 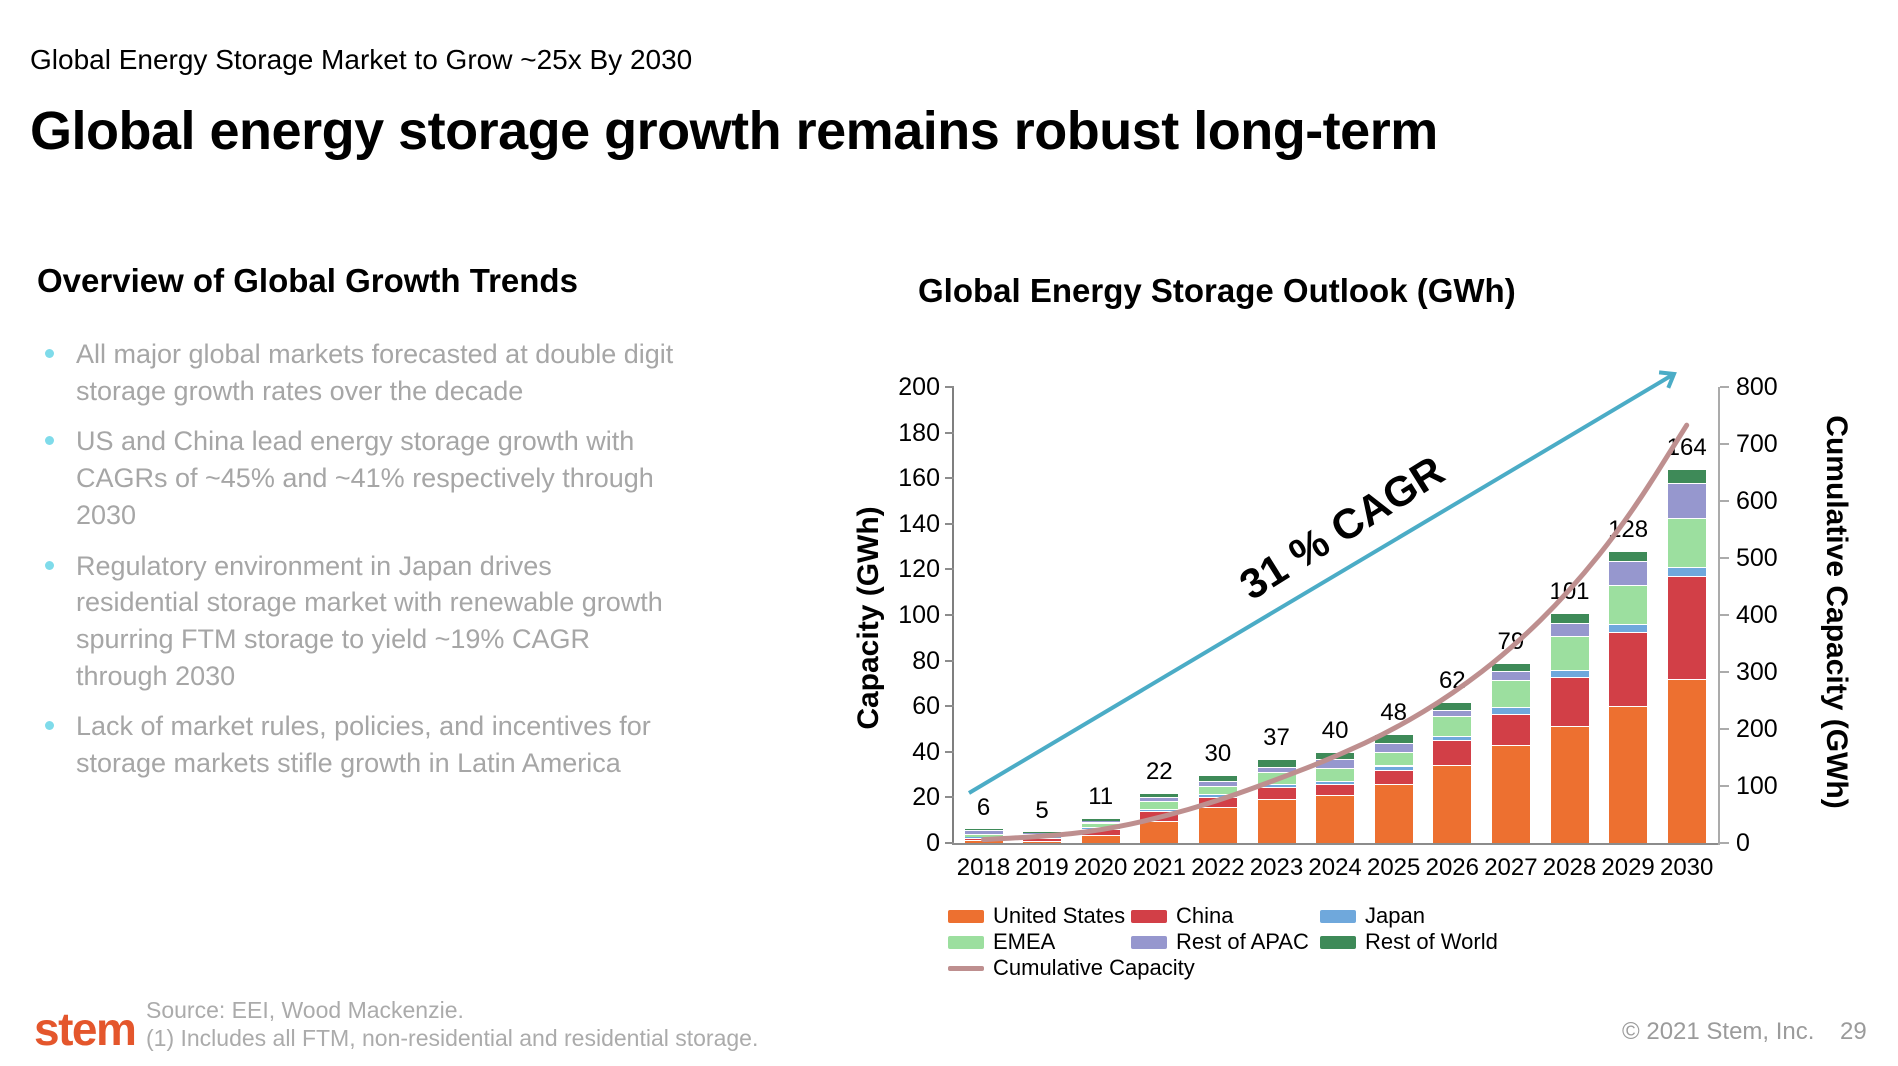 What do you see at coordinates (1628, 775) in the screenshot?
I see `bar-segment-united-states-2029` at bounding box center [1628, 775].